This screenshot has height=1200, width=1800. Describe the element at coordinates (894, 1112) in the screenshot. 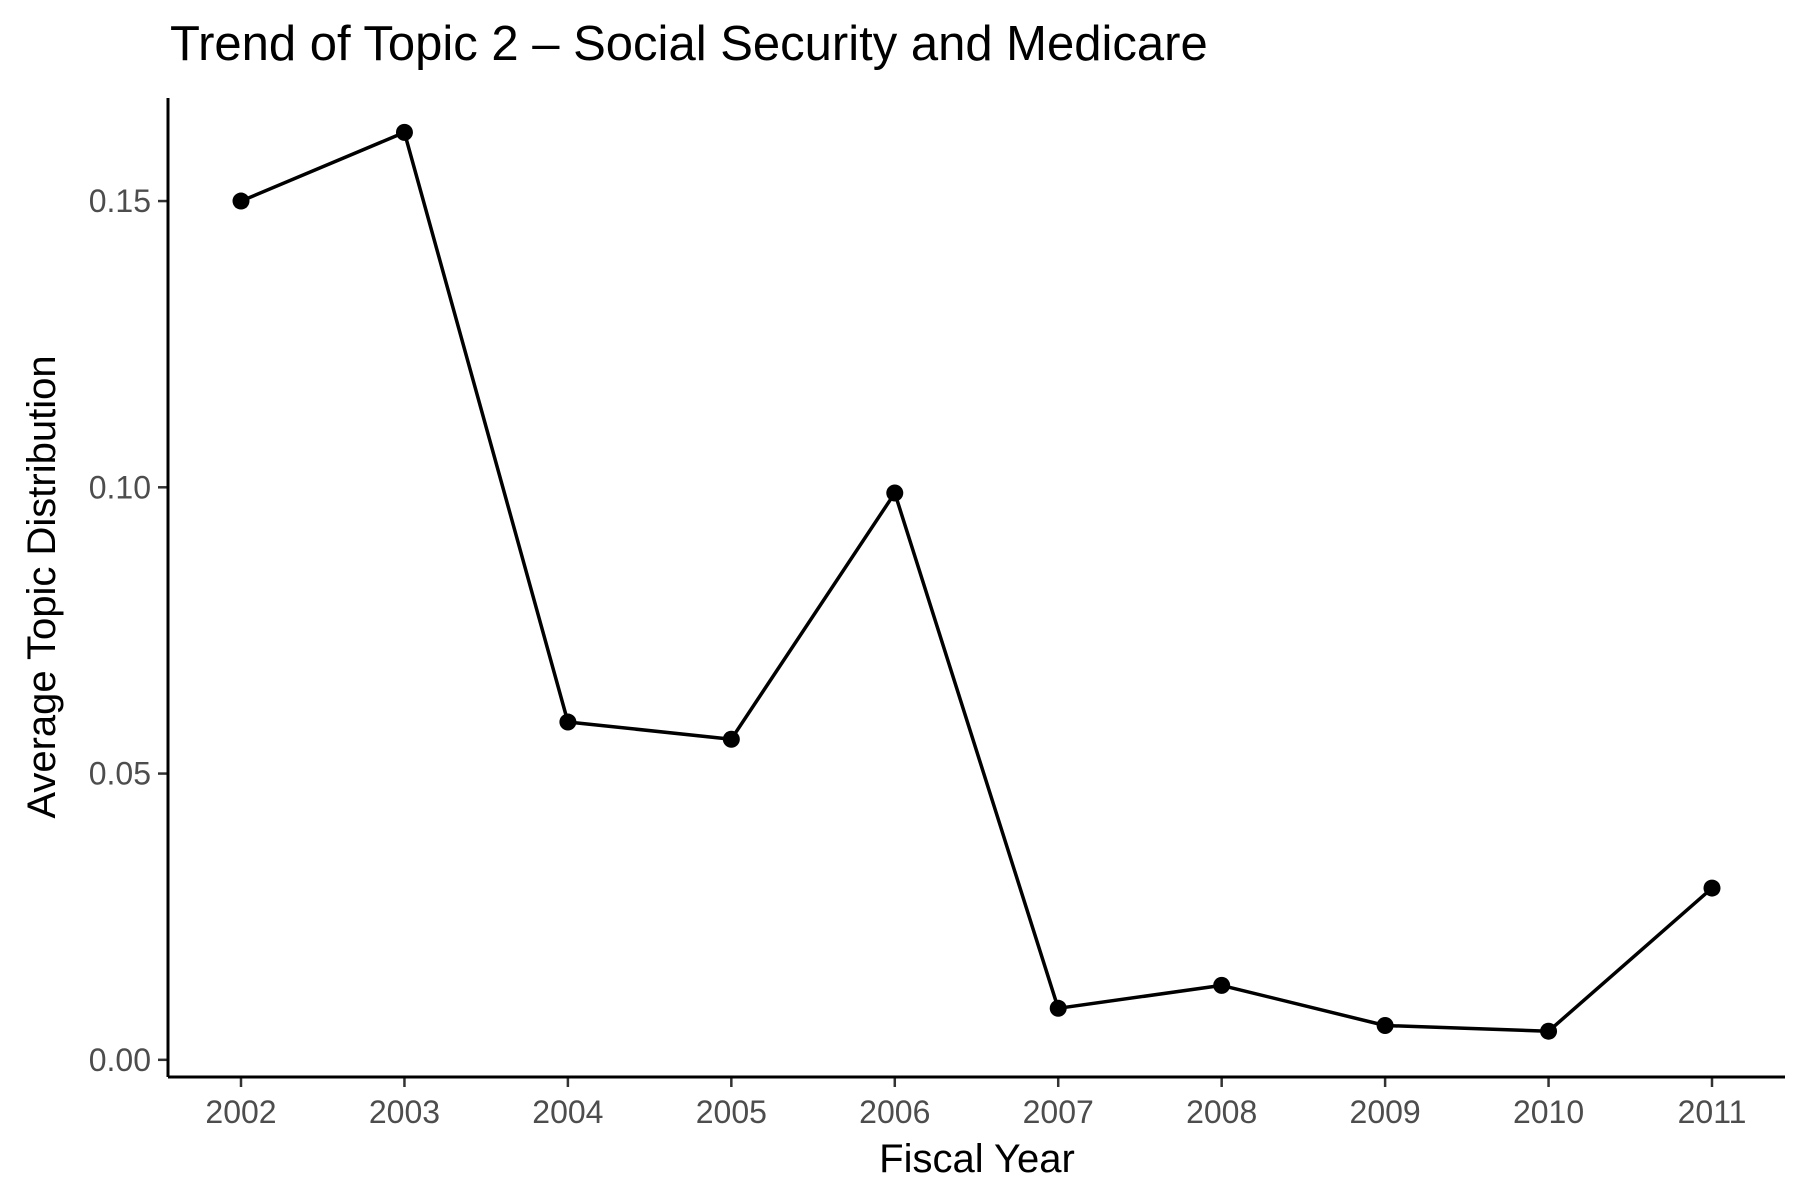

I see `x-tick-label: 2006` at that location.